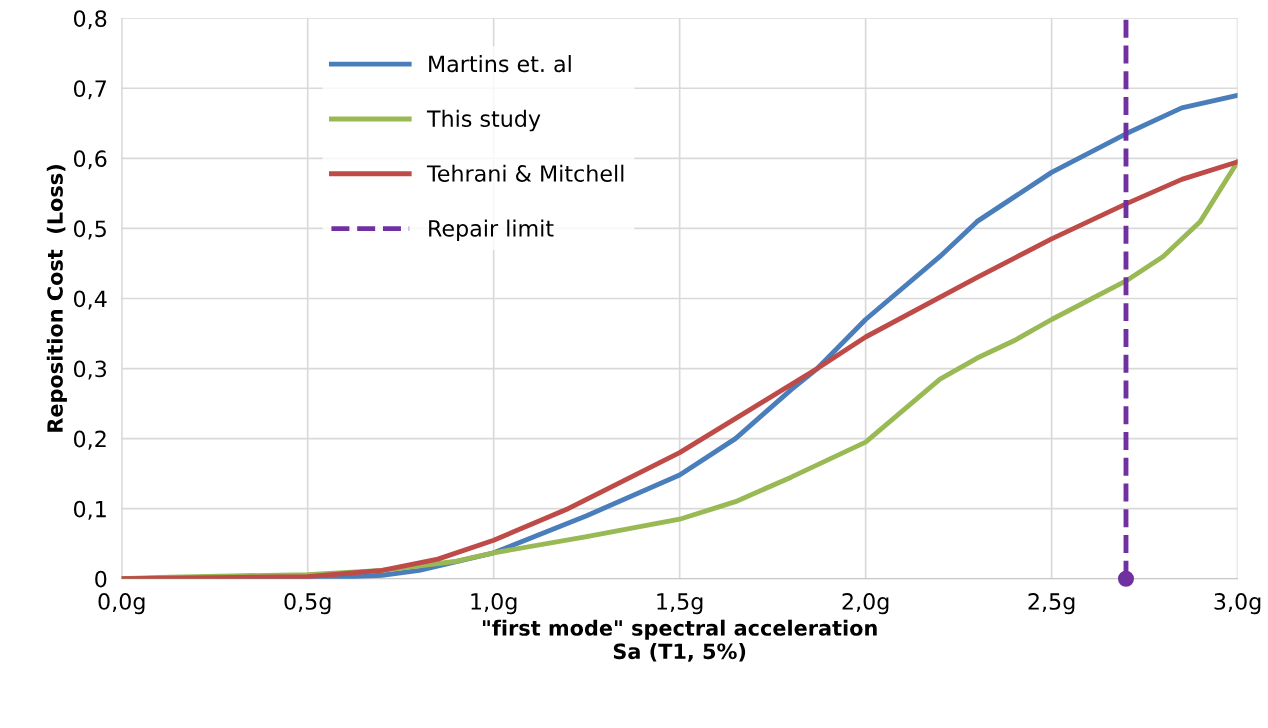  Describe the element at coordinates (500, 64) in the screenshot. I see `legend-label: Martins et. al` at that location.